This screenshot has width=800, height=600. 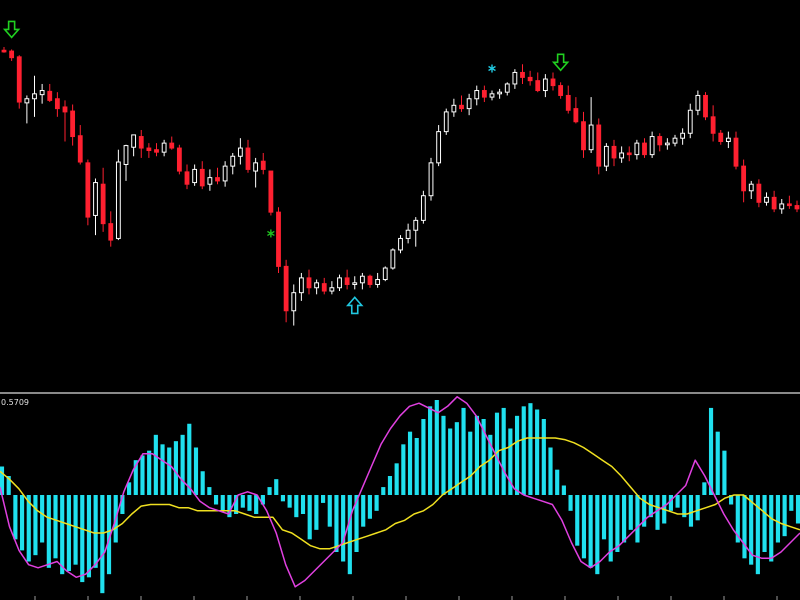 I want to click on time-axis-ticks, so click(x=406, y=598).